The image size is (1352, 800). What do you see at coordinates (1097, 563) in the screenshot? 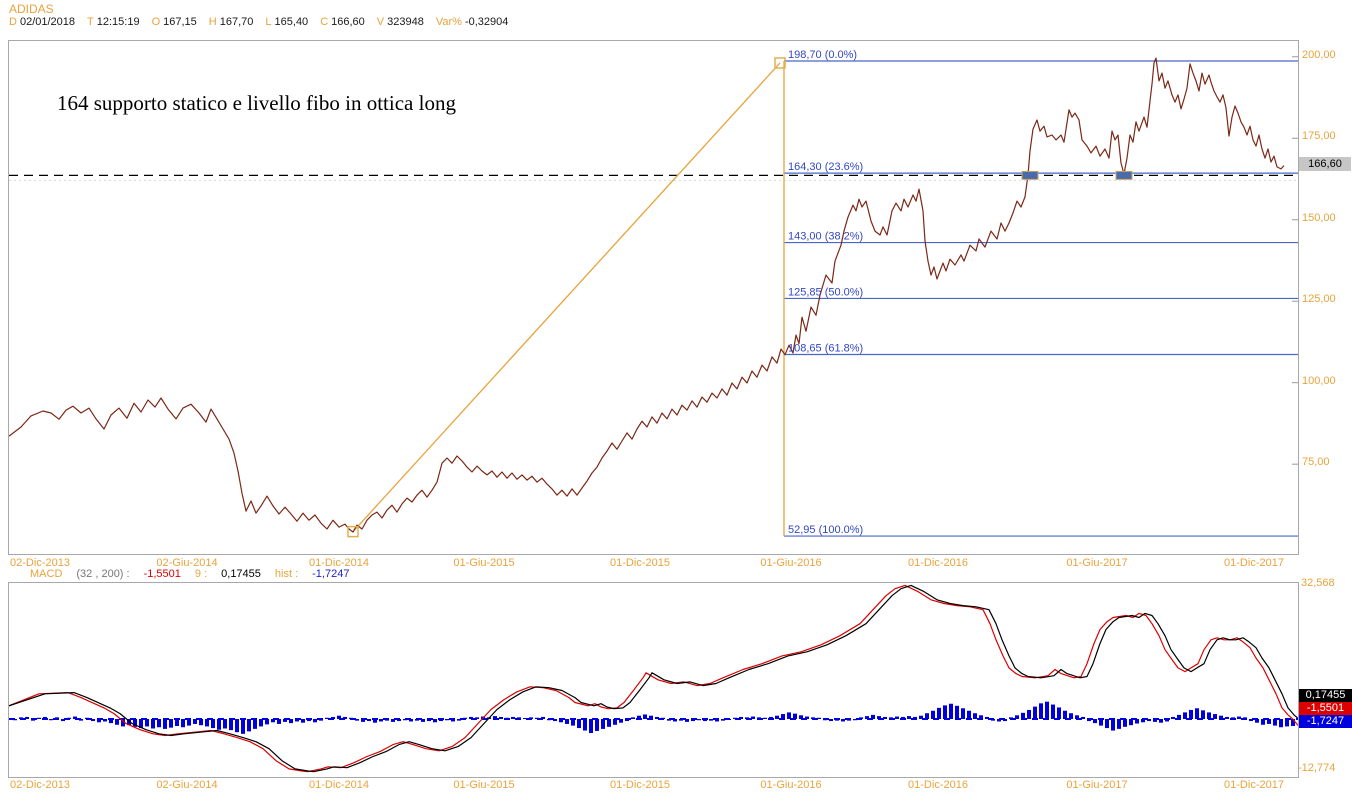
I see `date-axis-label: 01-Giu-2017` at bounding box center [1097, 563].